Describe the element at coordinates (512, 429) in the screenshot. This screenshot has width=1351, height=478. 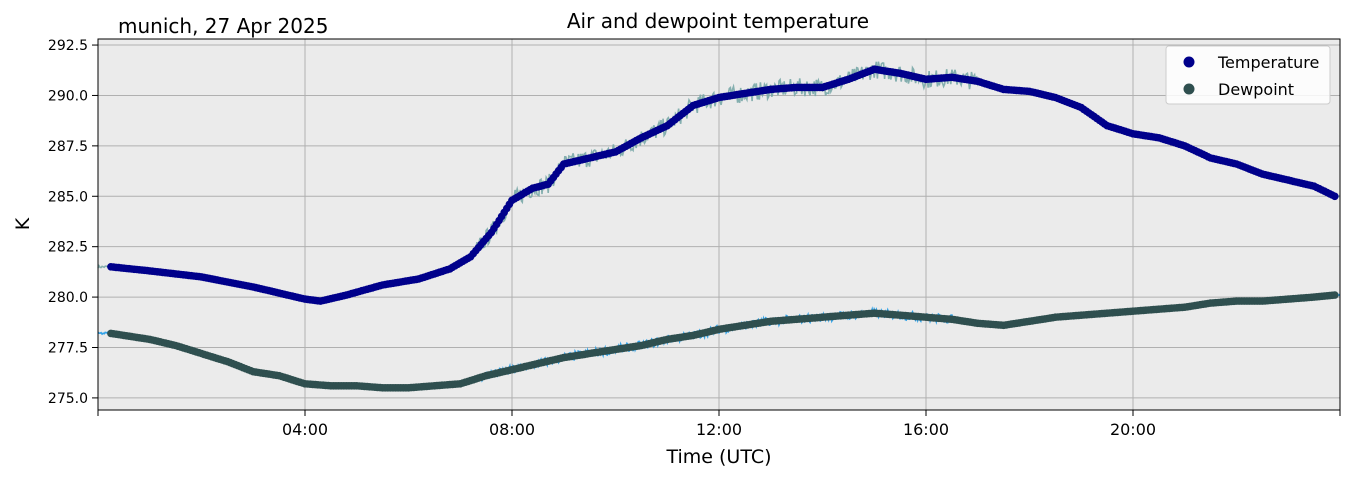
I see `x-tick-label: 08:00` at that location.